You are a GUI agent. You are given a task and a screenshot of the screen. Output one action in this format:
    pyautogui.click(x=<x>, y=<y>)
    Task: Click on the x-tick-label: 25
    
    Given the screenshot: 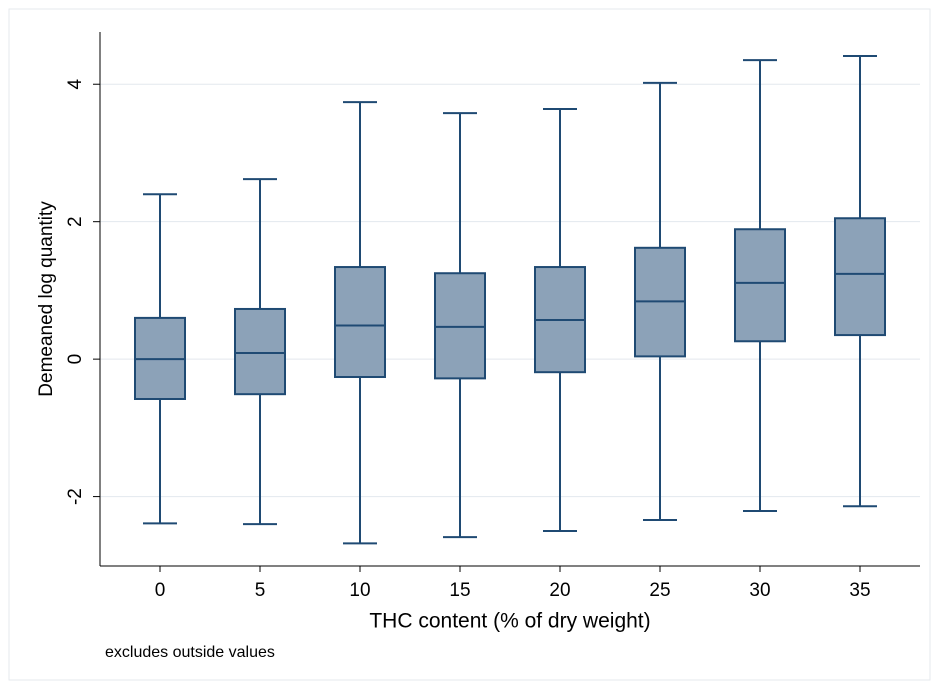 What is the action you would take?
    pyautogui.click(x=659, y=590)
    